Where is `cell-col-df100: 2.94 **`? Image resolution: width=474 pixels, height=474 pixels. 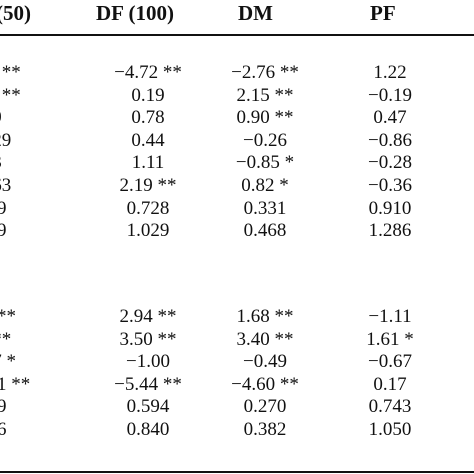
cell-col-df100: 2.94 ** is located at coordinates (148, 316).